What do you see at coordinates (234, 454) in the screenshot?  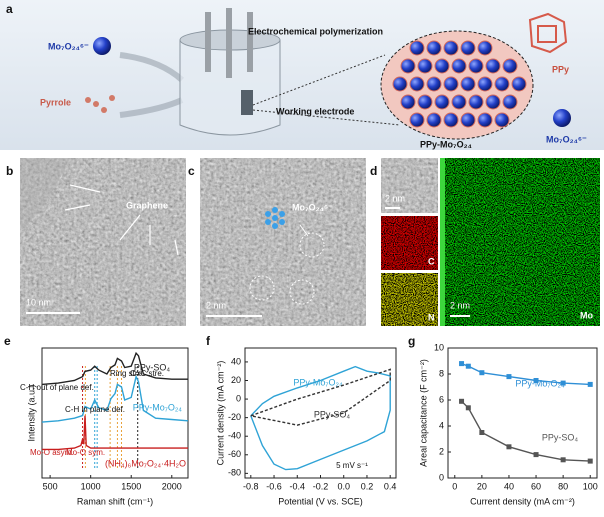 I see `y-tick-label: -60` at bounding box center [234, 454].